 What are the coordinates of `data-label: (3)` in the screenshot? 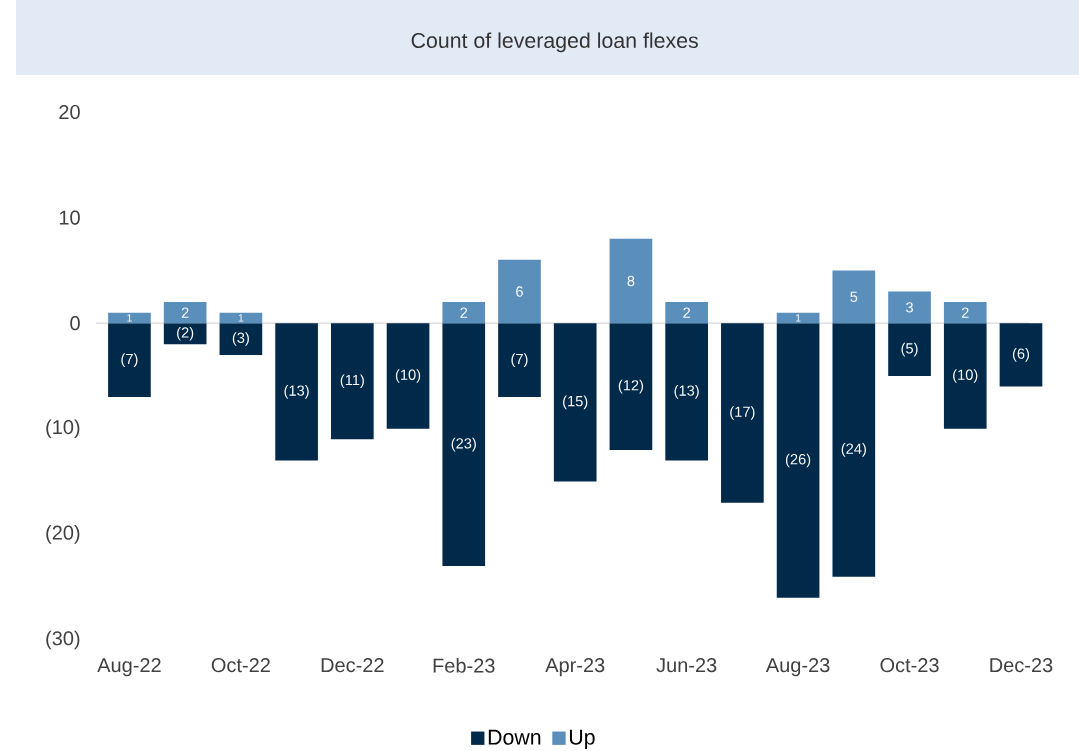 It's located at (240, 339).